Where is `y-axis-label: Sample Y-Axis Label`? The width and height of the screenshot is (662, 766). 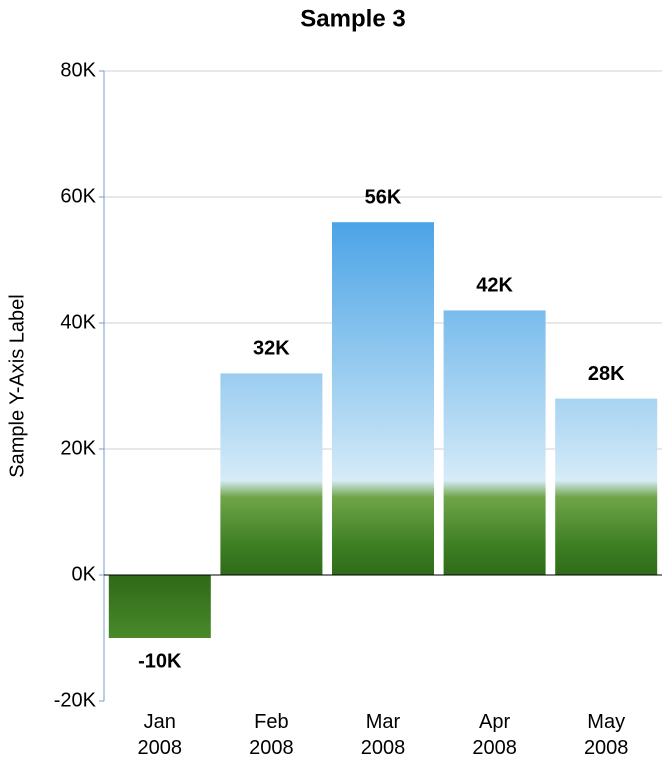
y-axis-label: Sample Y-Axis Label is located at coordinates (17, 385).